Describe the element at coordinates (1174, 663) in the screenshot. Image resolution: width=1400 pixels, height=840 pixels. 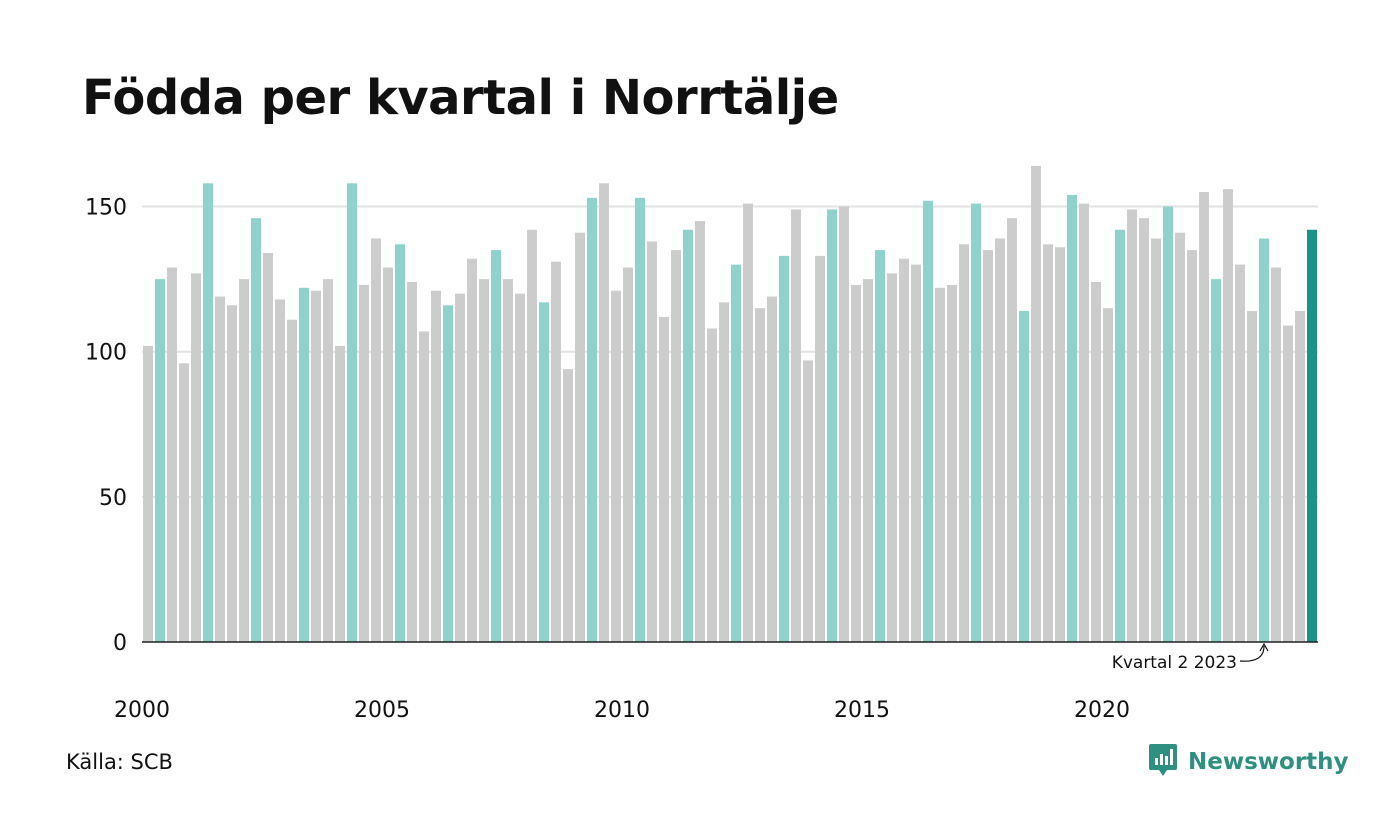
I see `annotation-label: Kvartal 2 2023` at that location.